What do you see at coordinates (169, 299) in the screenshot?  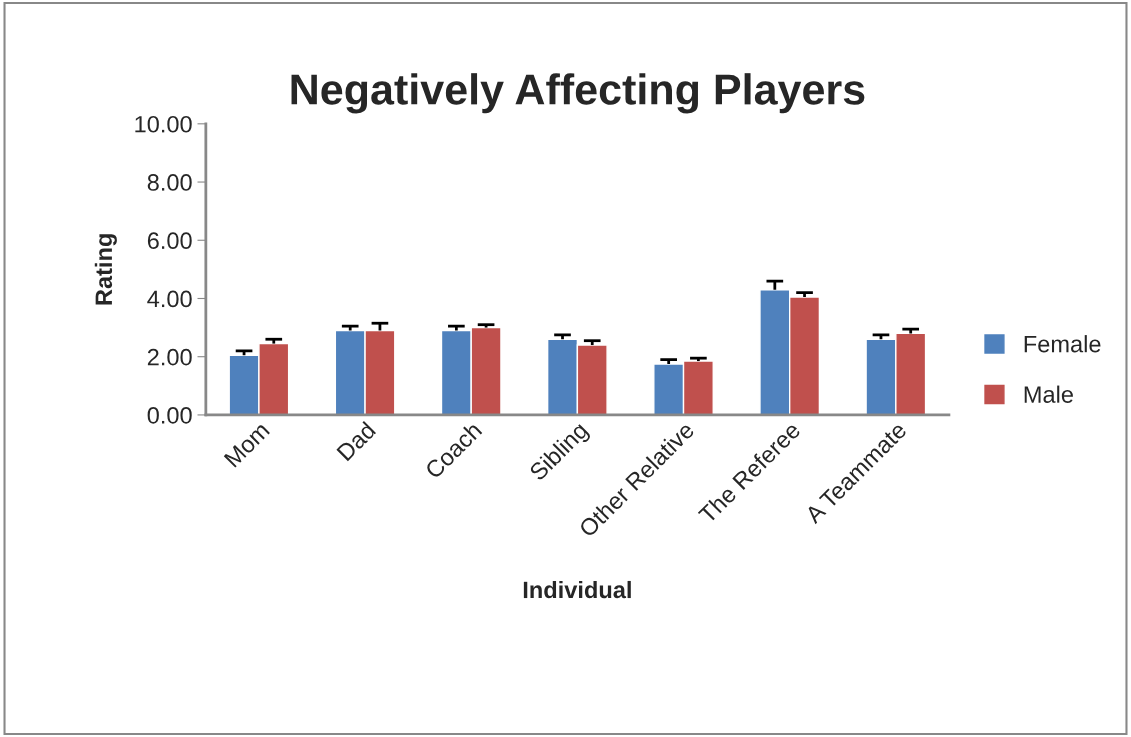 I see `y-tick-label: 4.00` at bounding box center [169, 299].